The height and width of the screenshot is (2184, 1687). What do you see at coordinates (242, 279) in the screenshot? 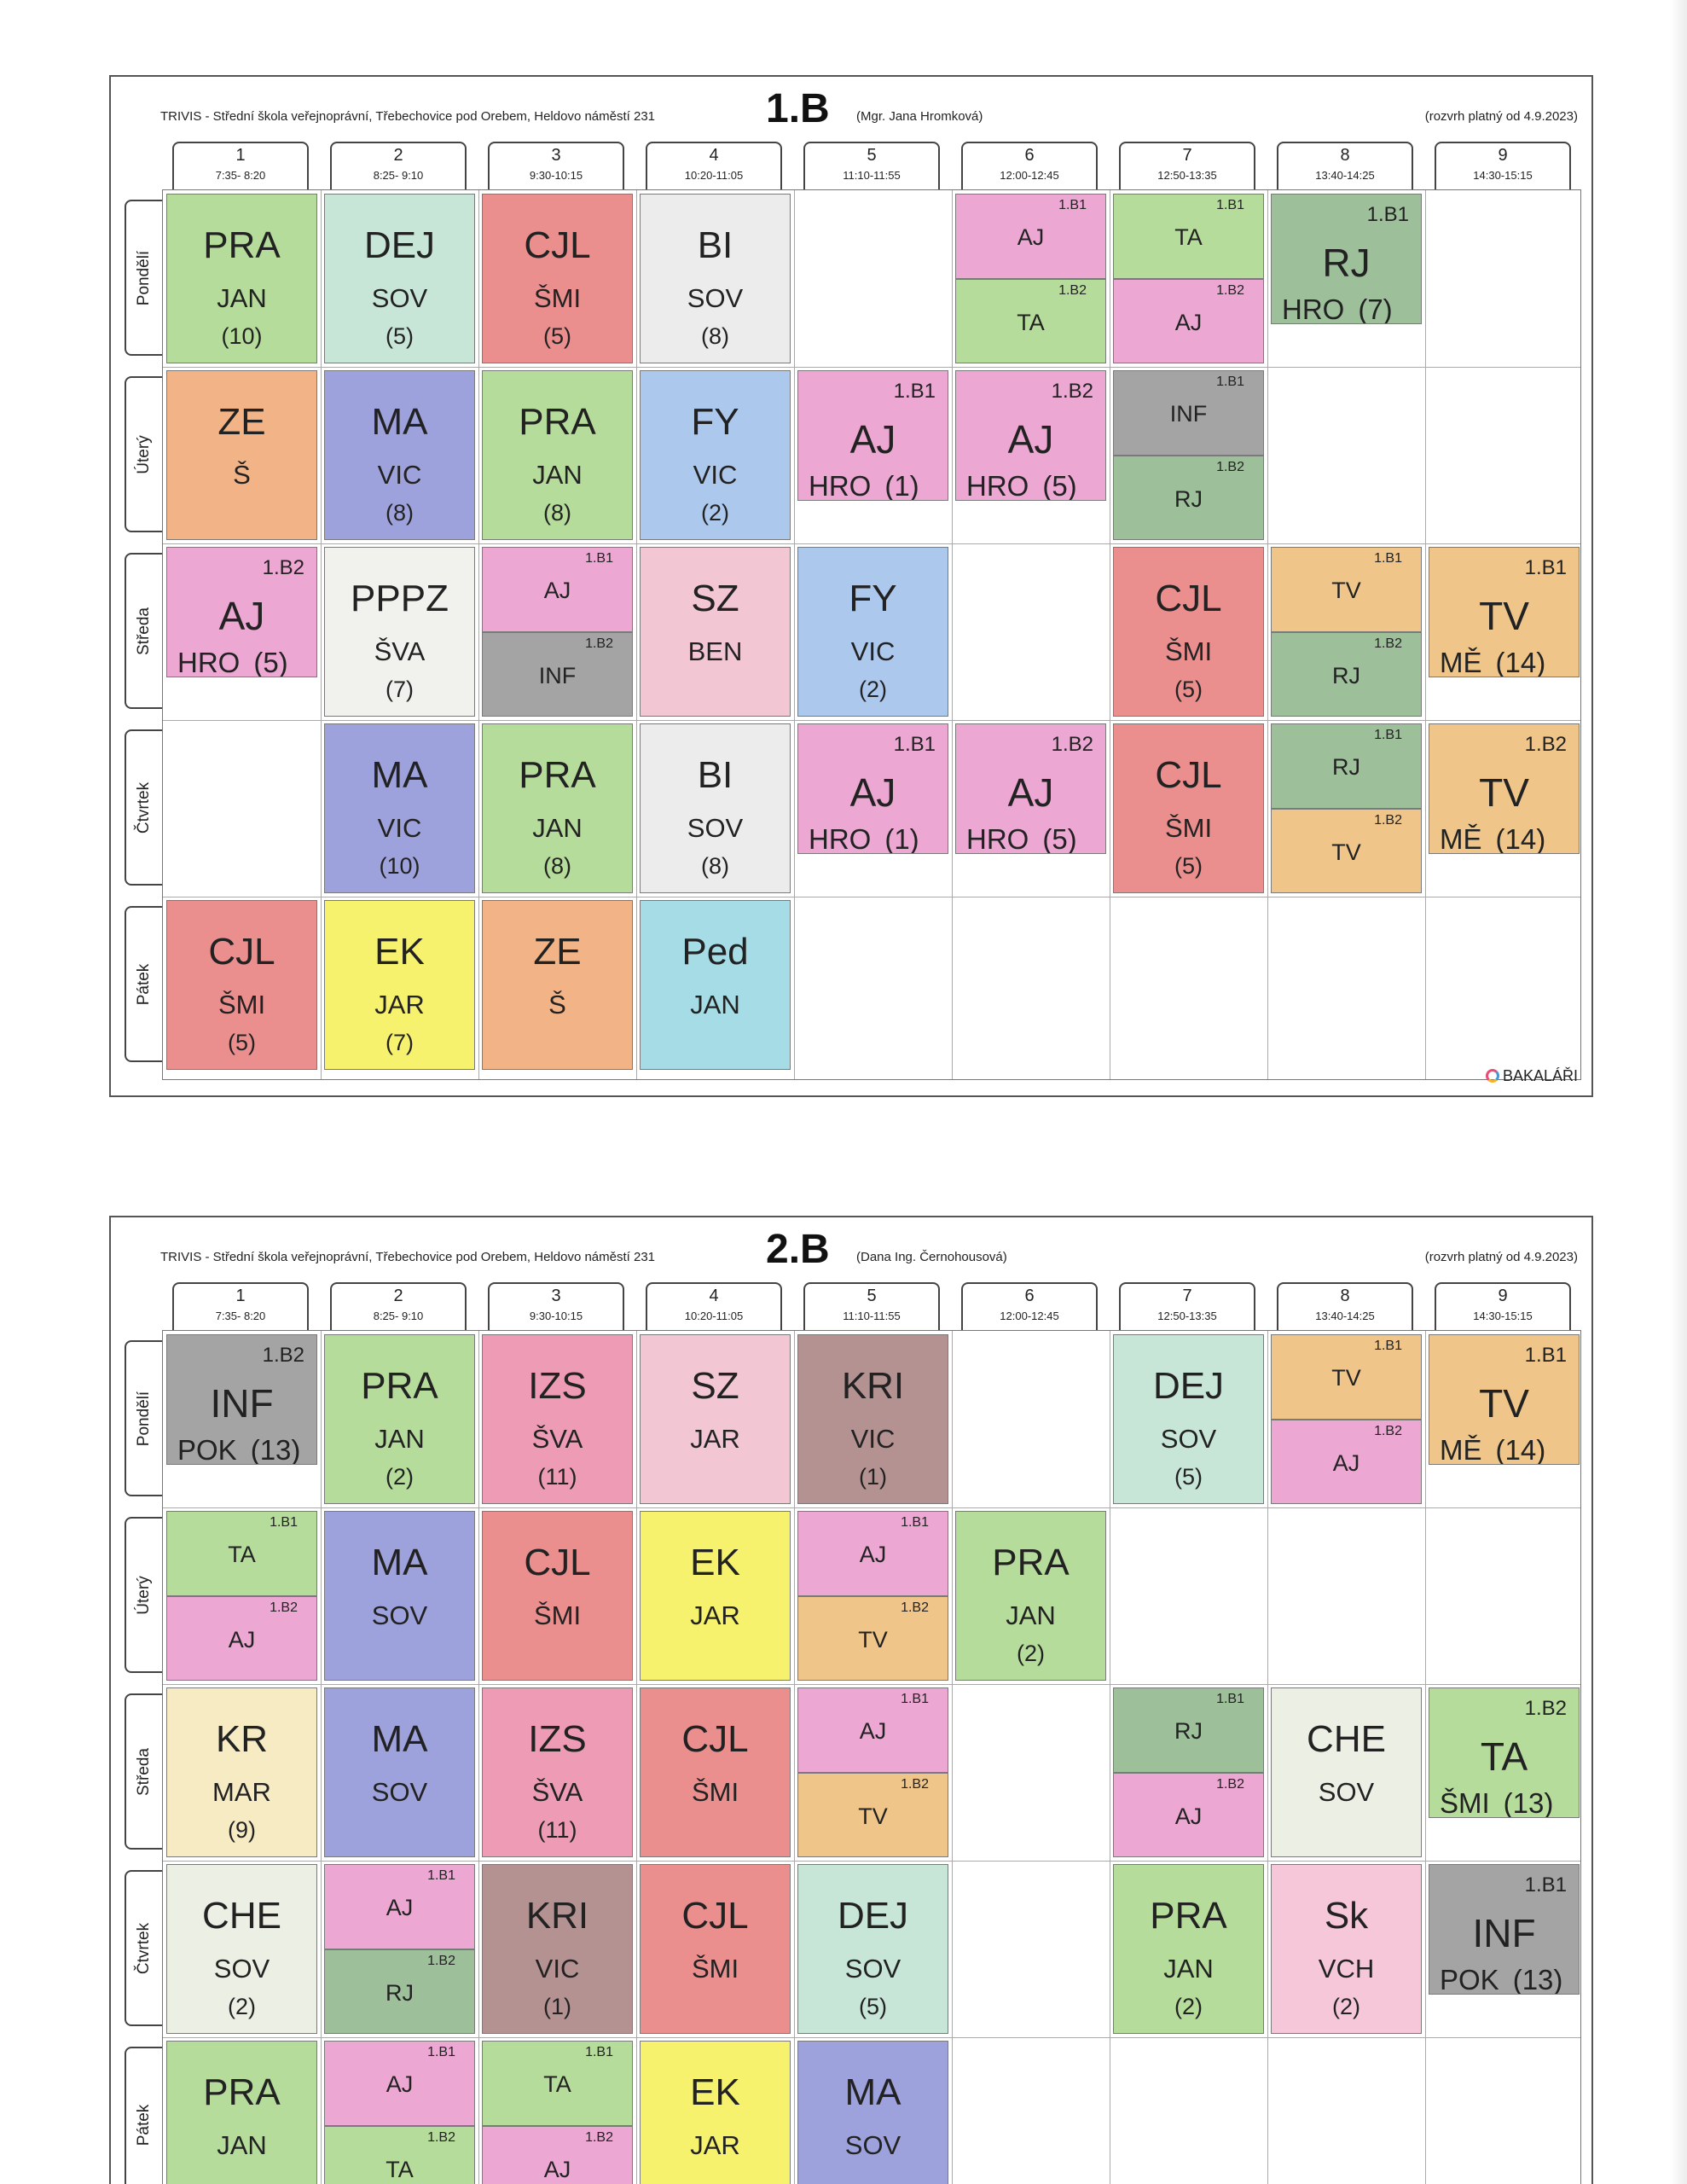
I see `lesson-cell: PRA JAN (10)` at bounding box center [242, 279].